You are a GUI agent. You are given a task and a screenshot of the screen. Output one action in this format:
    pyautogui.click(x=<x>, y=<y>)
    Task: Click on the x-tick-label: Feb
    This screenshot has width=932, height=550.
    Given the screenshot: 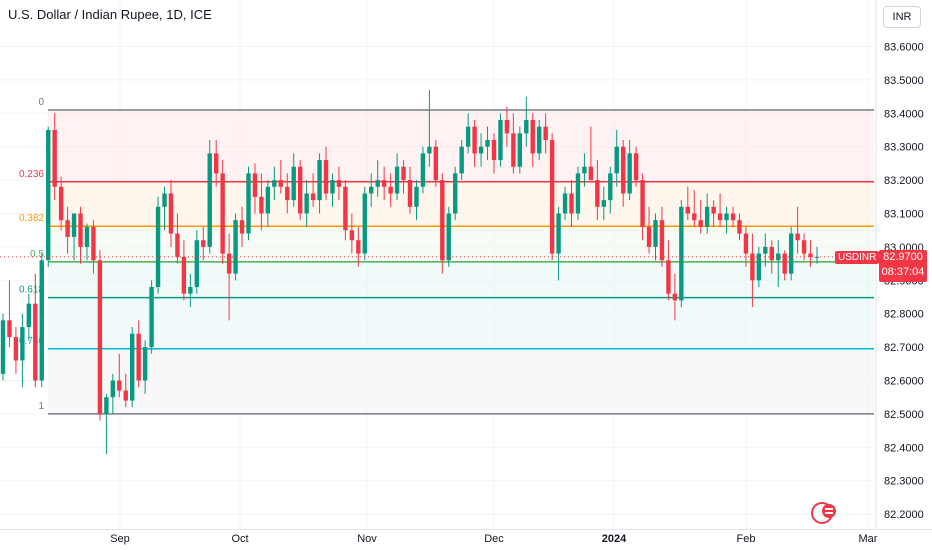 What is the action you would take?
    pyautogui.click(x=746, y=539)
    